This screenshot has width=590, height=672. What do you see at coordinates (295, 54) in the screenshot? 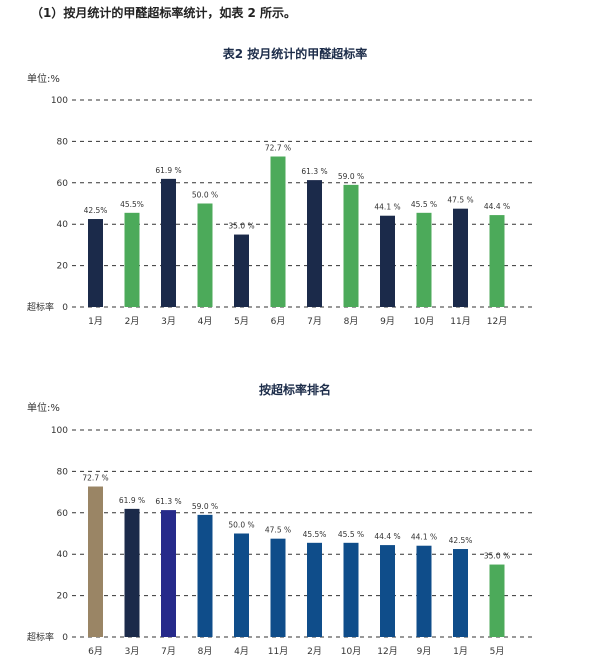
I see `chart-1-title: 表2 按月统计的甲醛超标率` at bounding box center [295, 54].